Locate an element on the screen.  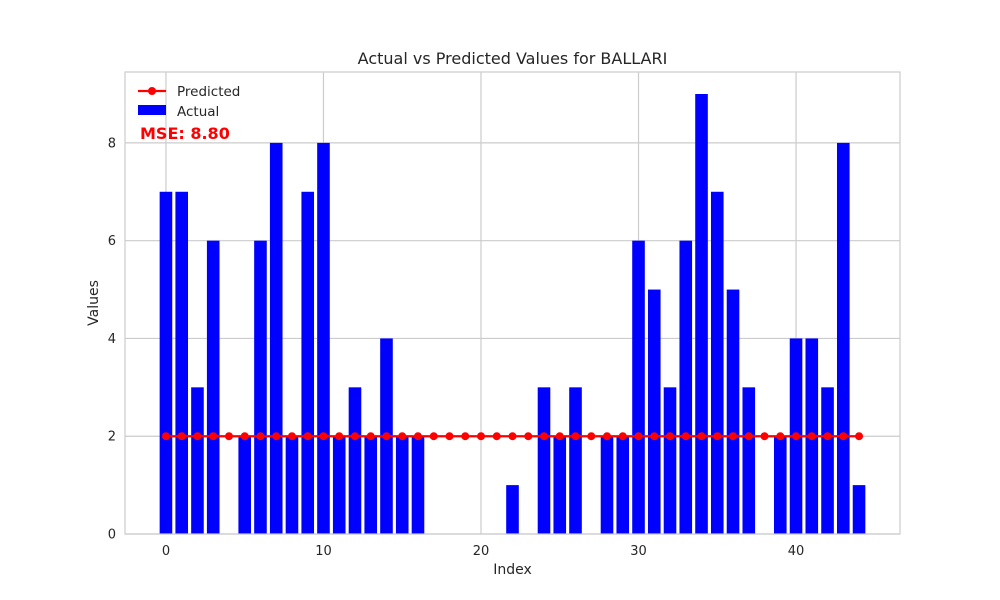
legend-actual-swatch is located at coordinates (152, 110).